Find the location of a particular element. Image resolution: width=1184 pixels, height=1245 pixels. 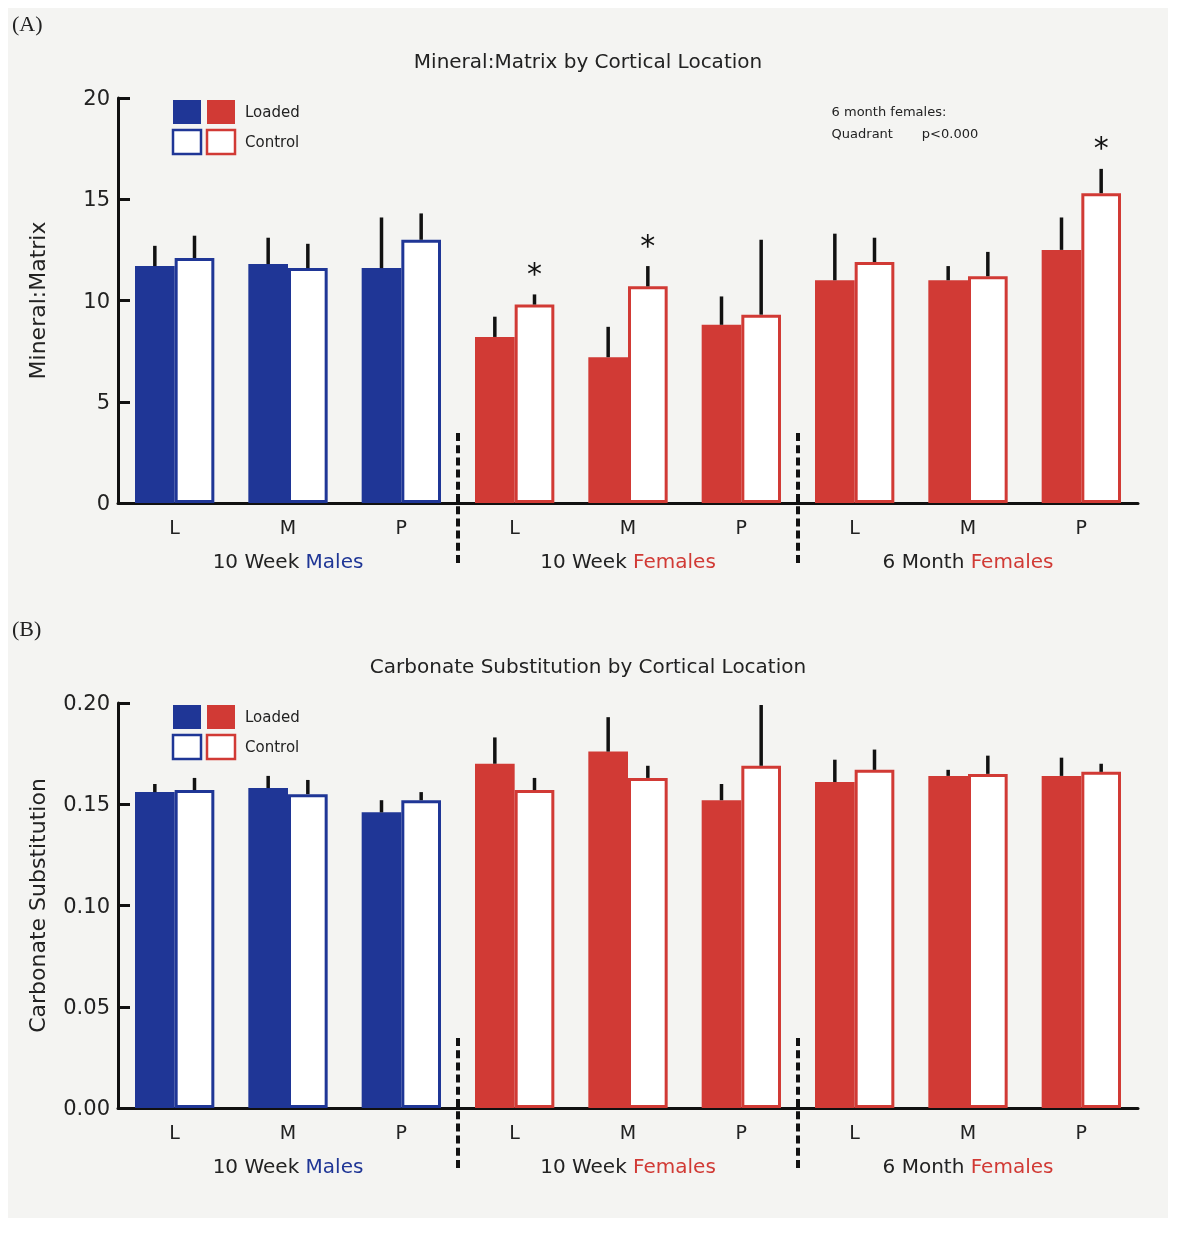

annotation: 6 month females: Quadrant p<0.000 is located at coordinates (905, 122).